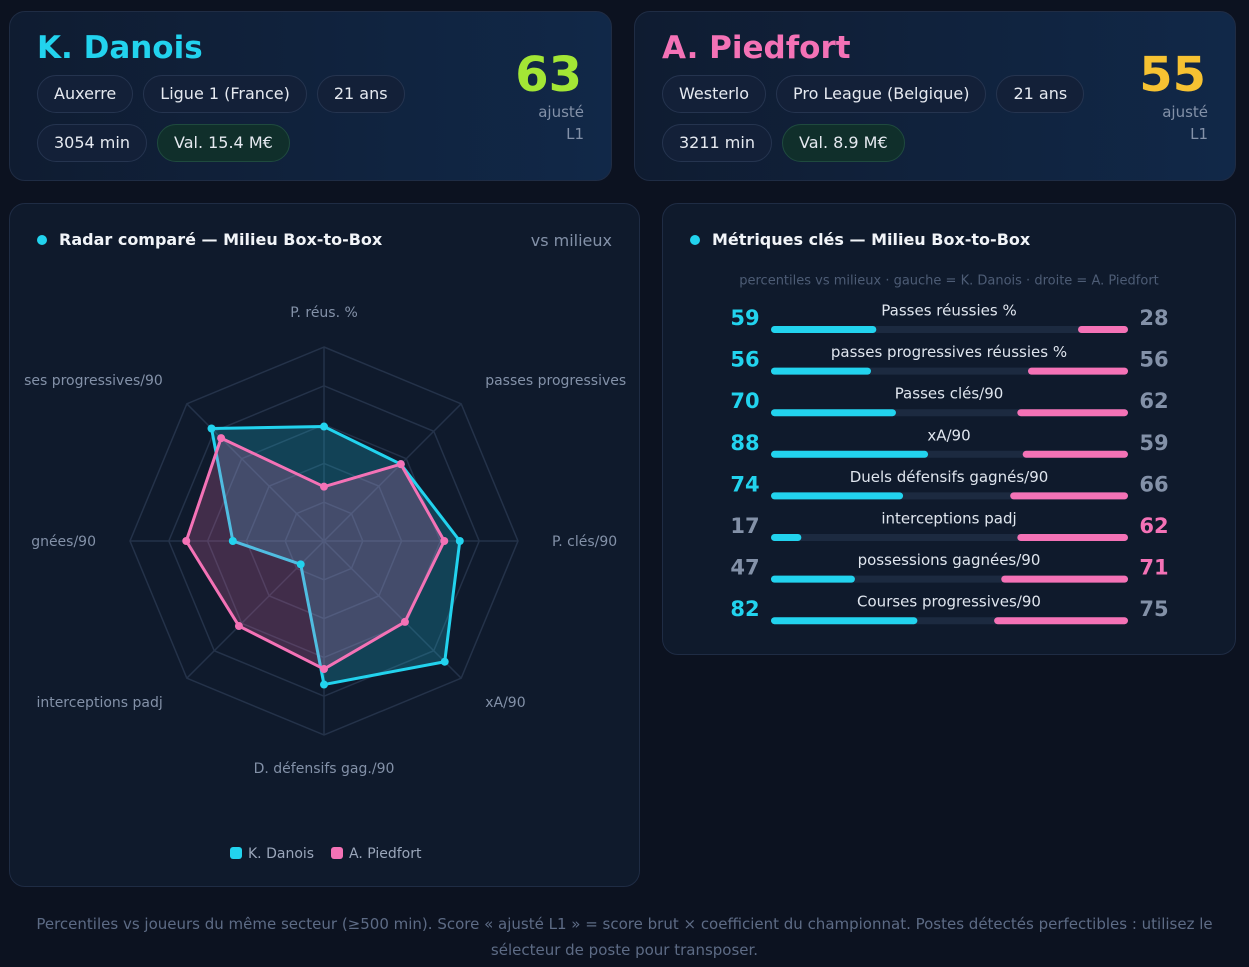 Image resolution: width=1249 pixels, height=967 pixels. I want to click on tag: 3054 min, so click(92, 143).